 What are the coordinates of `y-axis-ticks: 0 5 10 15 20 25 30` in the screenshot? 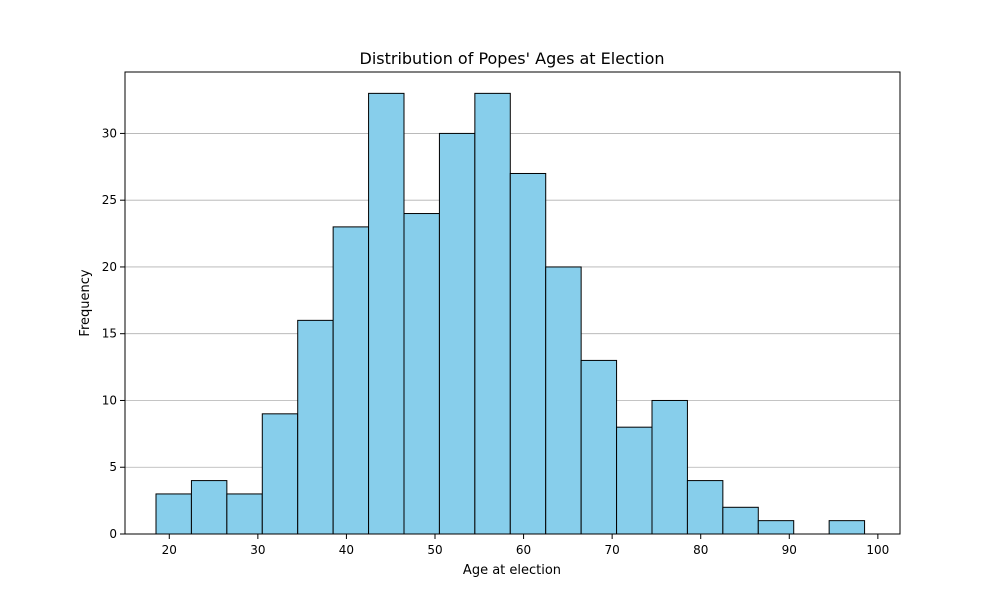 It's located at (113, 333).